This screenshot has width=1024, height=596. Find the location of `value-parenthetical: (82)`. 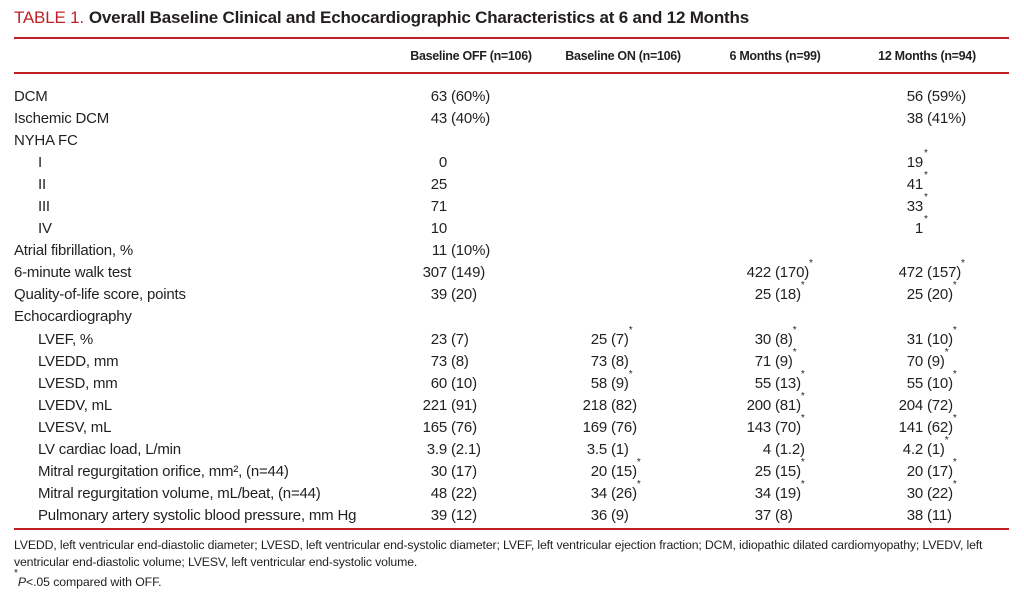

value-parenthetical: (82) is located at coordinates (624, 405).